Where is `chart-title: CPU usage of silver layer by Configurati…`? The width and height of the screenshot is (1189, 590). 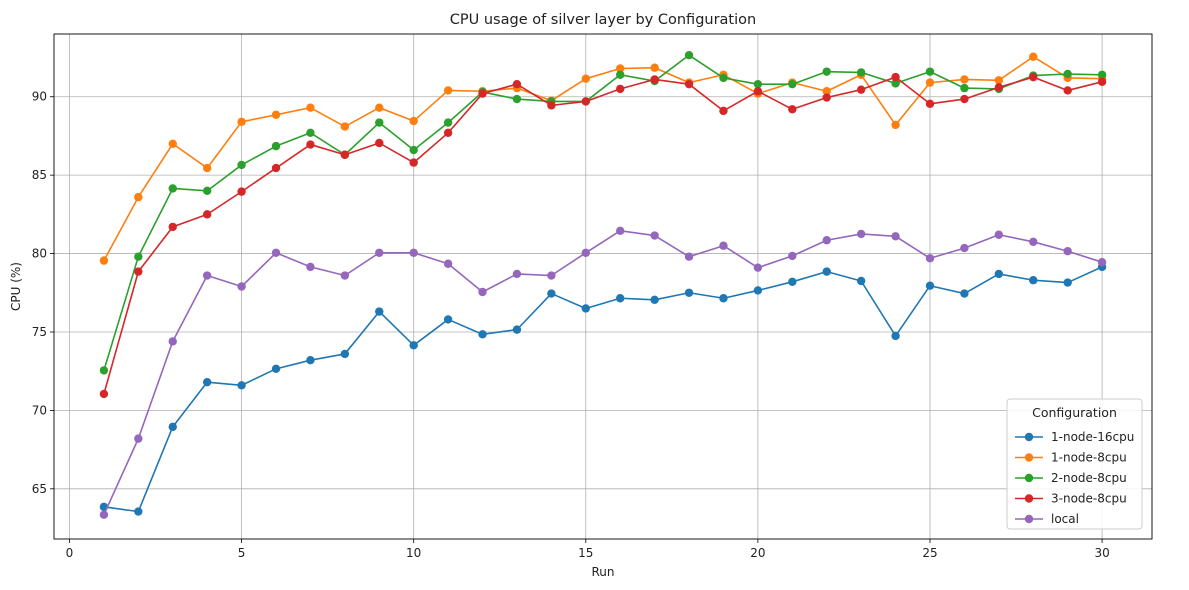 chart-title: CPU usage of silver layer by Configurati… is located at coordinates (603, 20).